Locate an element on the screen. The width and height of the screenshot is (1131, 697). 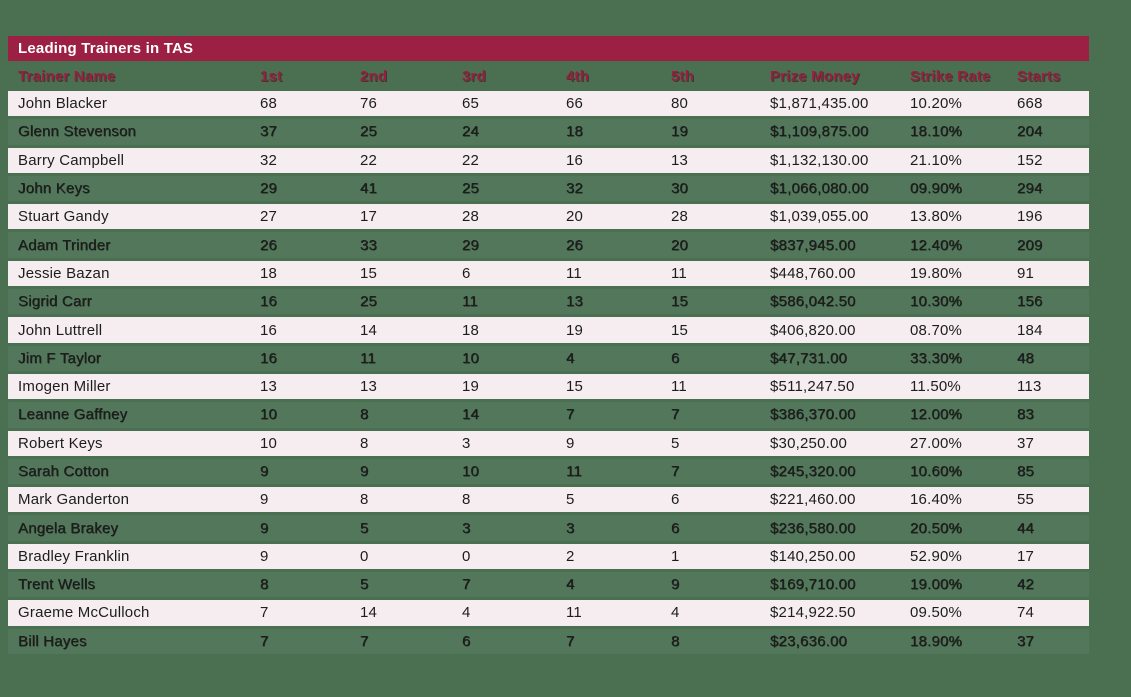
prize-money-cell: $1,132,130.00 is located at coordinates (840, 160).